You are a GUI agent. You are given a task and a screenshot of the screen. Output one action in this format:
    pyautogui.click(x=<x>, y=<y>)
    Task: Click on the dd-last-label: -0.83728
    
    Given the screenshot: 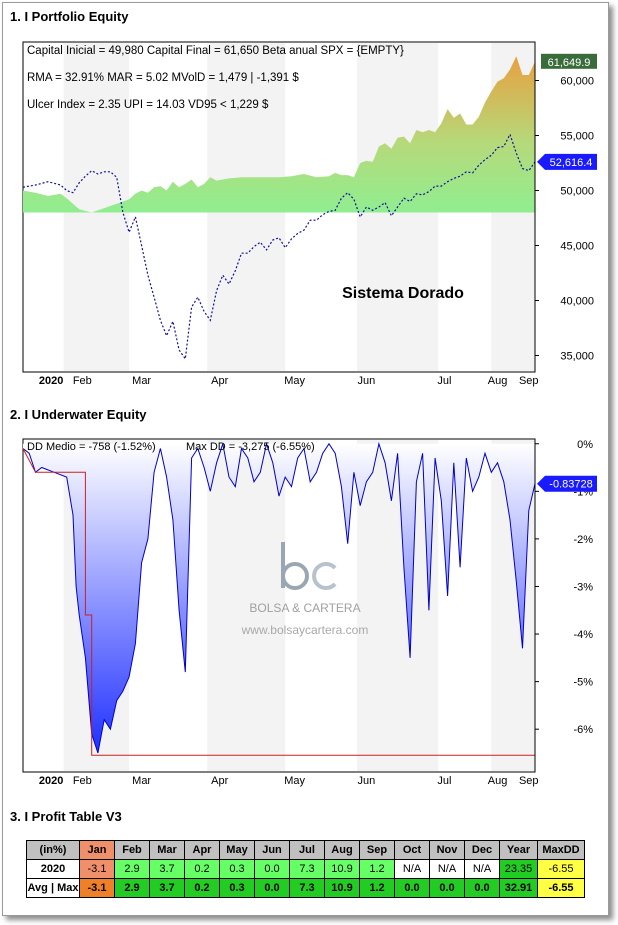 What is the action you would take?
    pyautogui.click(x=570, y=485)
    